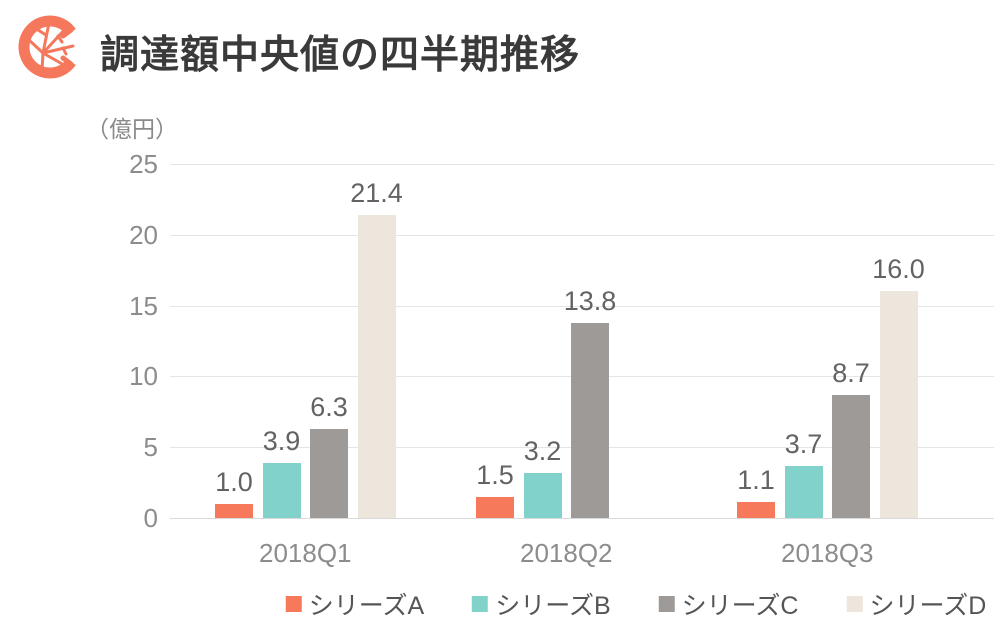 This screenshot has height=622, width=994. What do you see at coordinates (740, 606) in the screenshot?
I see `legend-label: シリーズC` at bounding box center [740, 606].